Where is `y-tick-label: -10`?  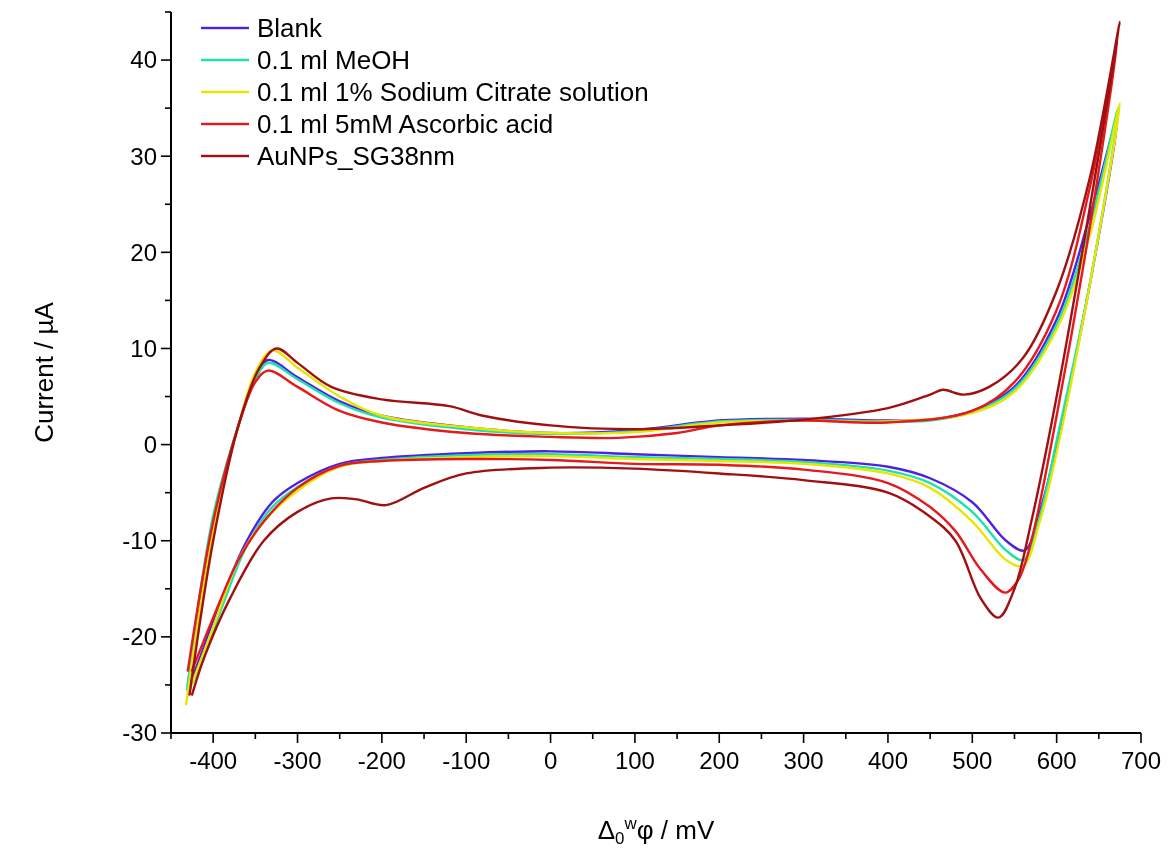 y-tick-label: -10 is located at coordinates (139, 541).